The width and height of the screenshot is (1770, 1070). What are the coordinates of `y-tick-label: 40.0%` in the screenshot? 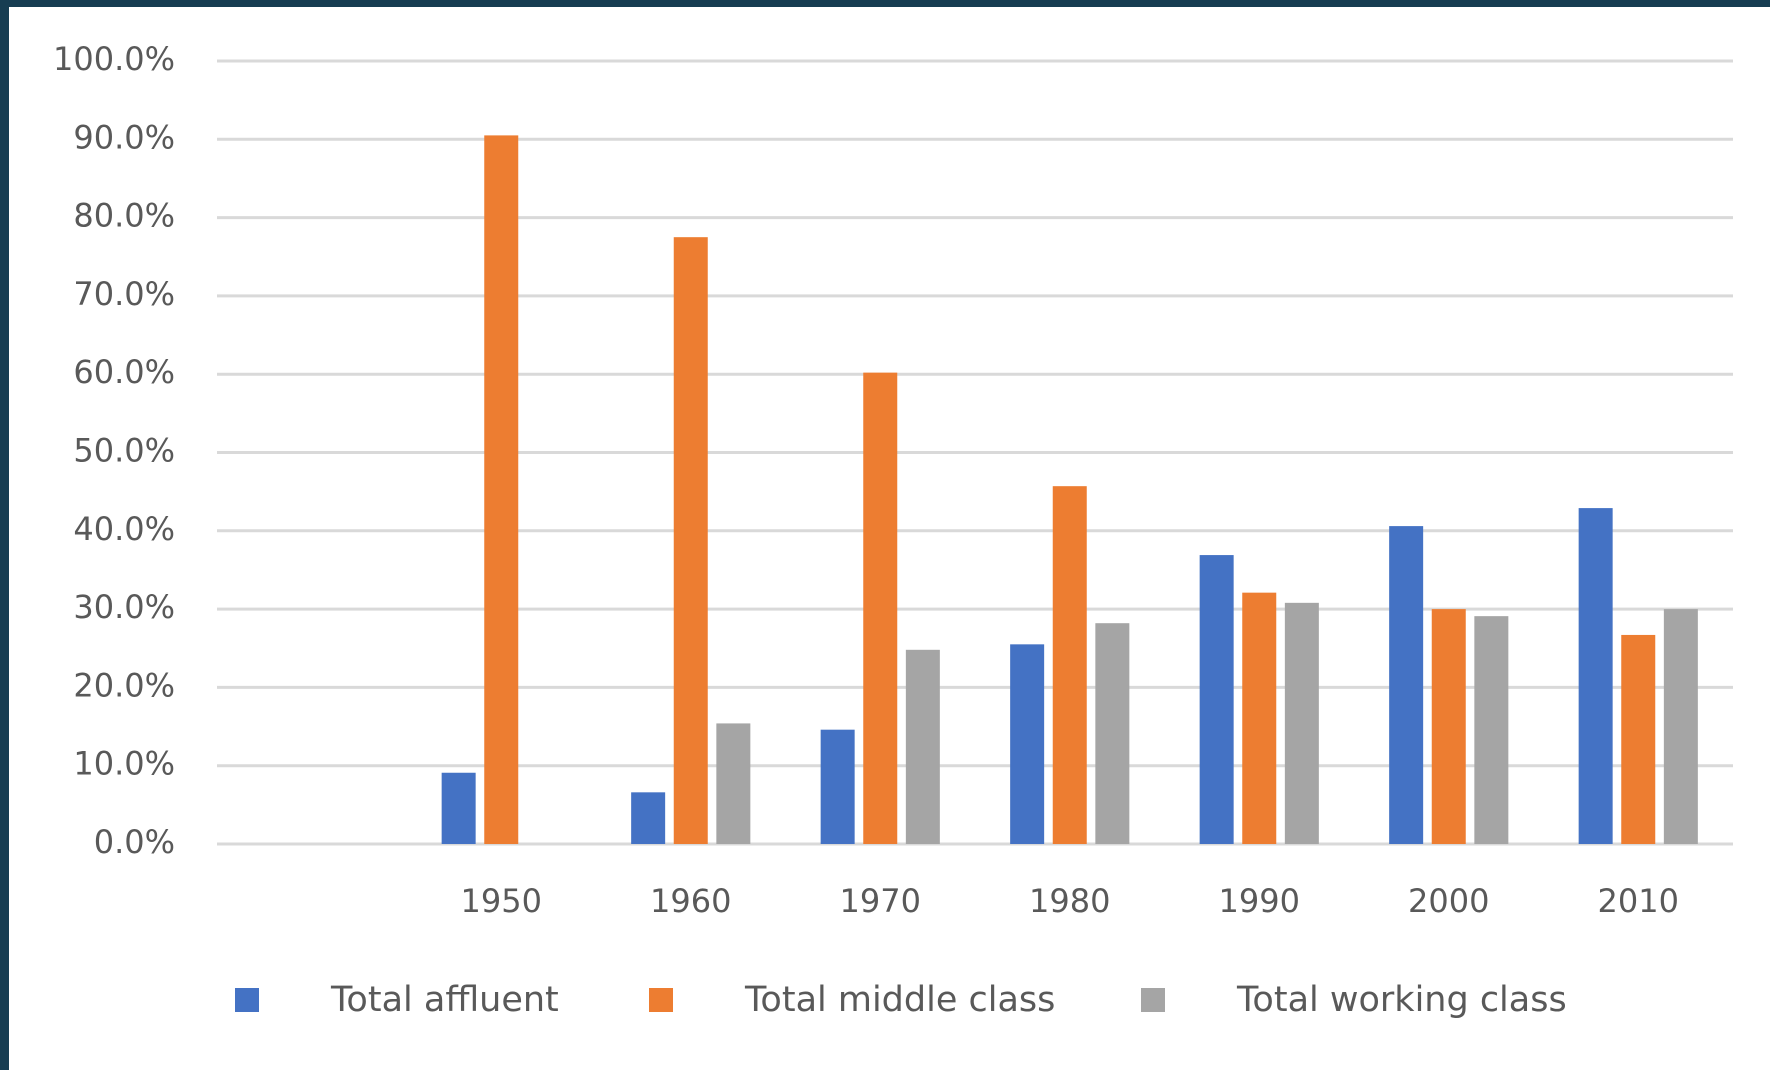 It's located at (124, 529).